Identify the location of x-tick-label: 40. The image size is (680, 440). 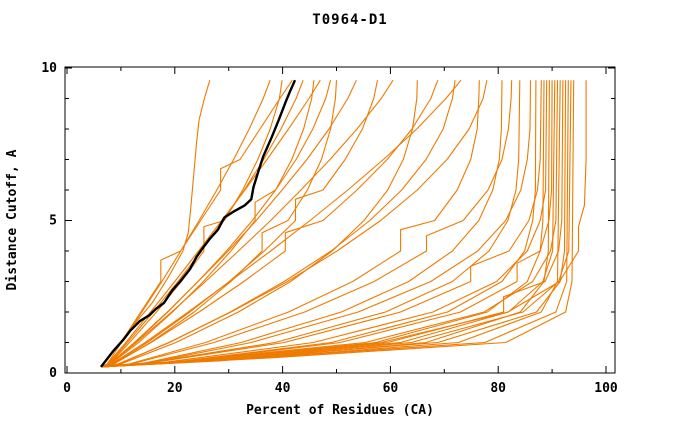
(283, 388).